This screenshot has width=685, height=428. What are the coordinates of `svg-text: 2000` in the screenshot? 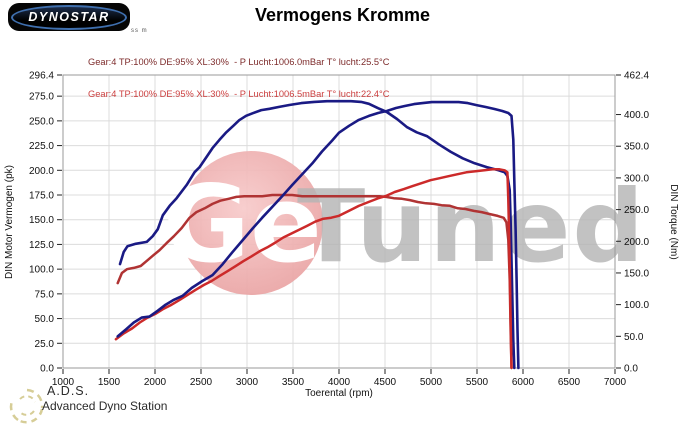 It's located at (155, 382).